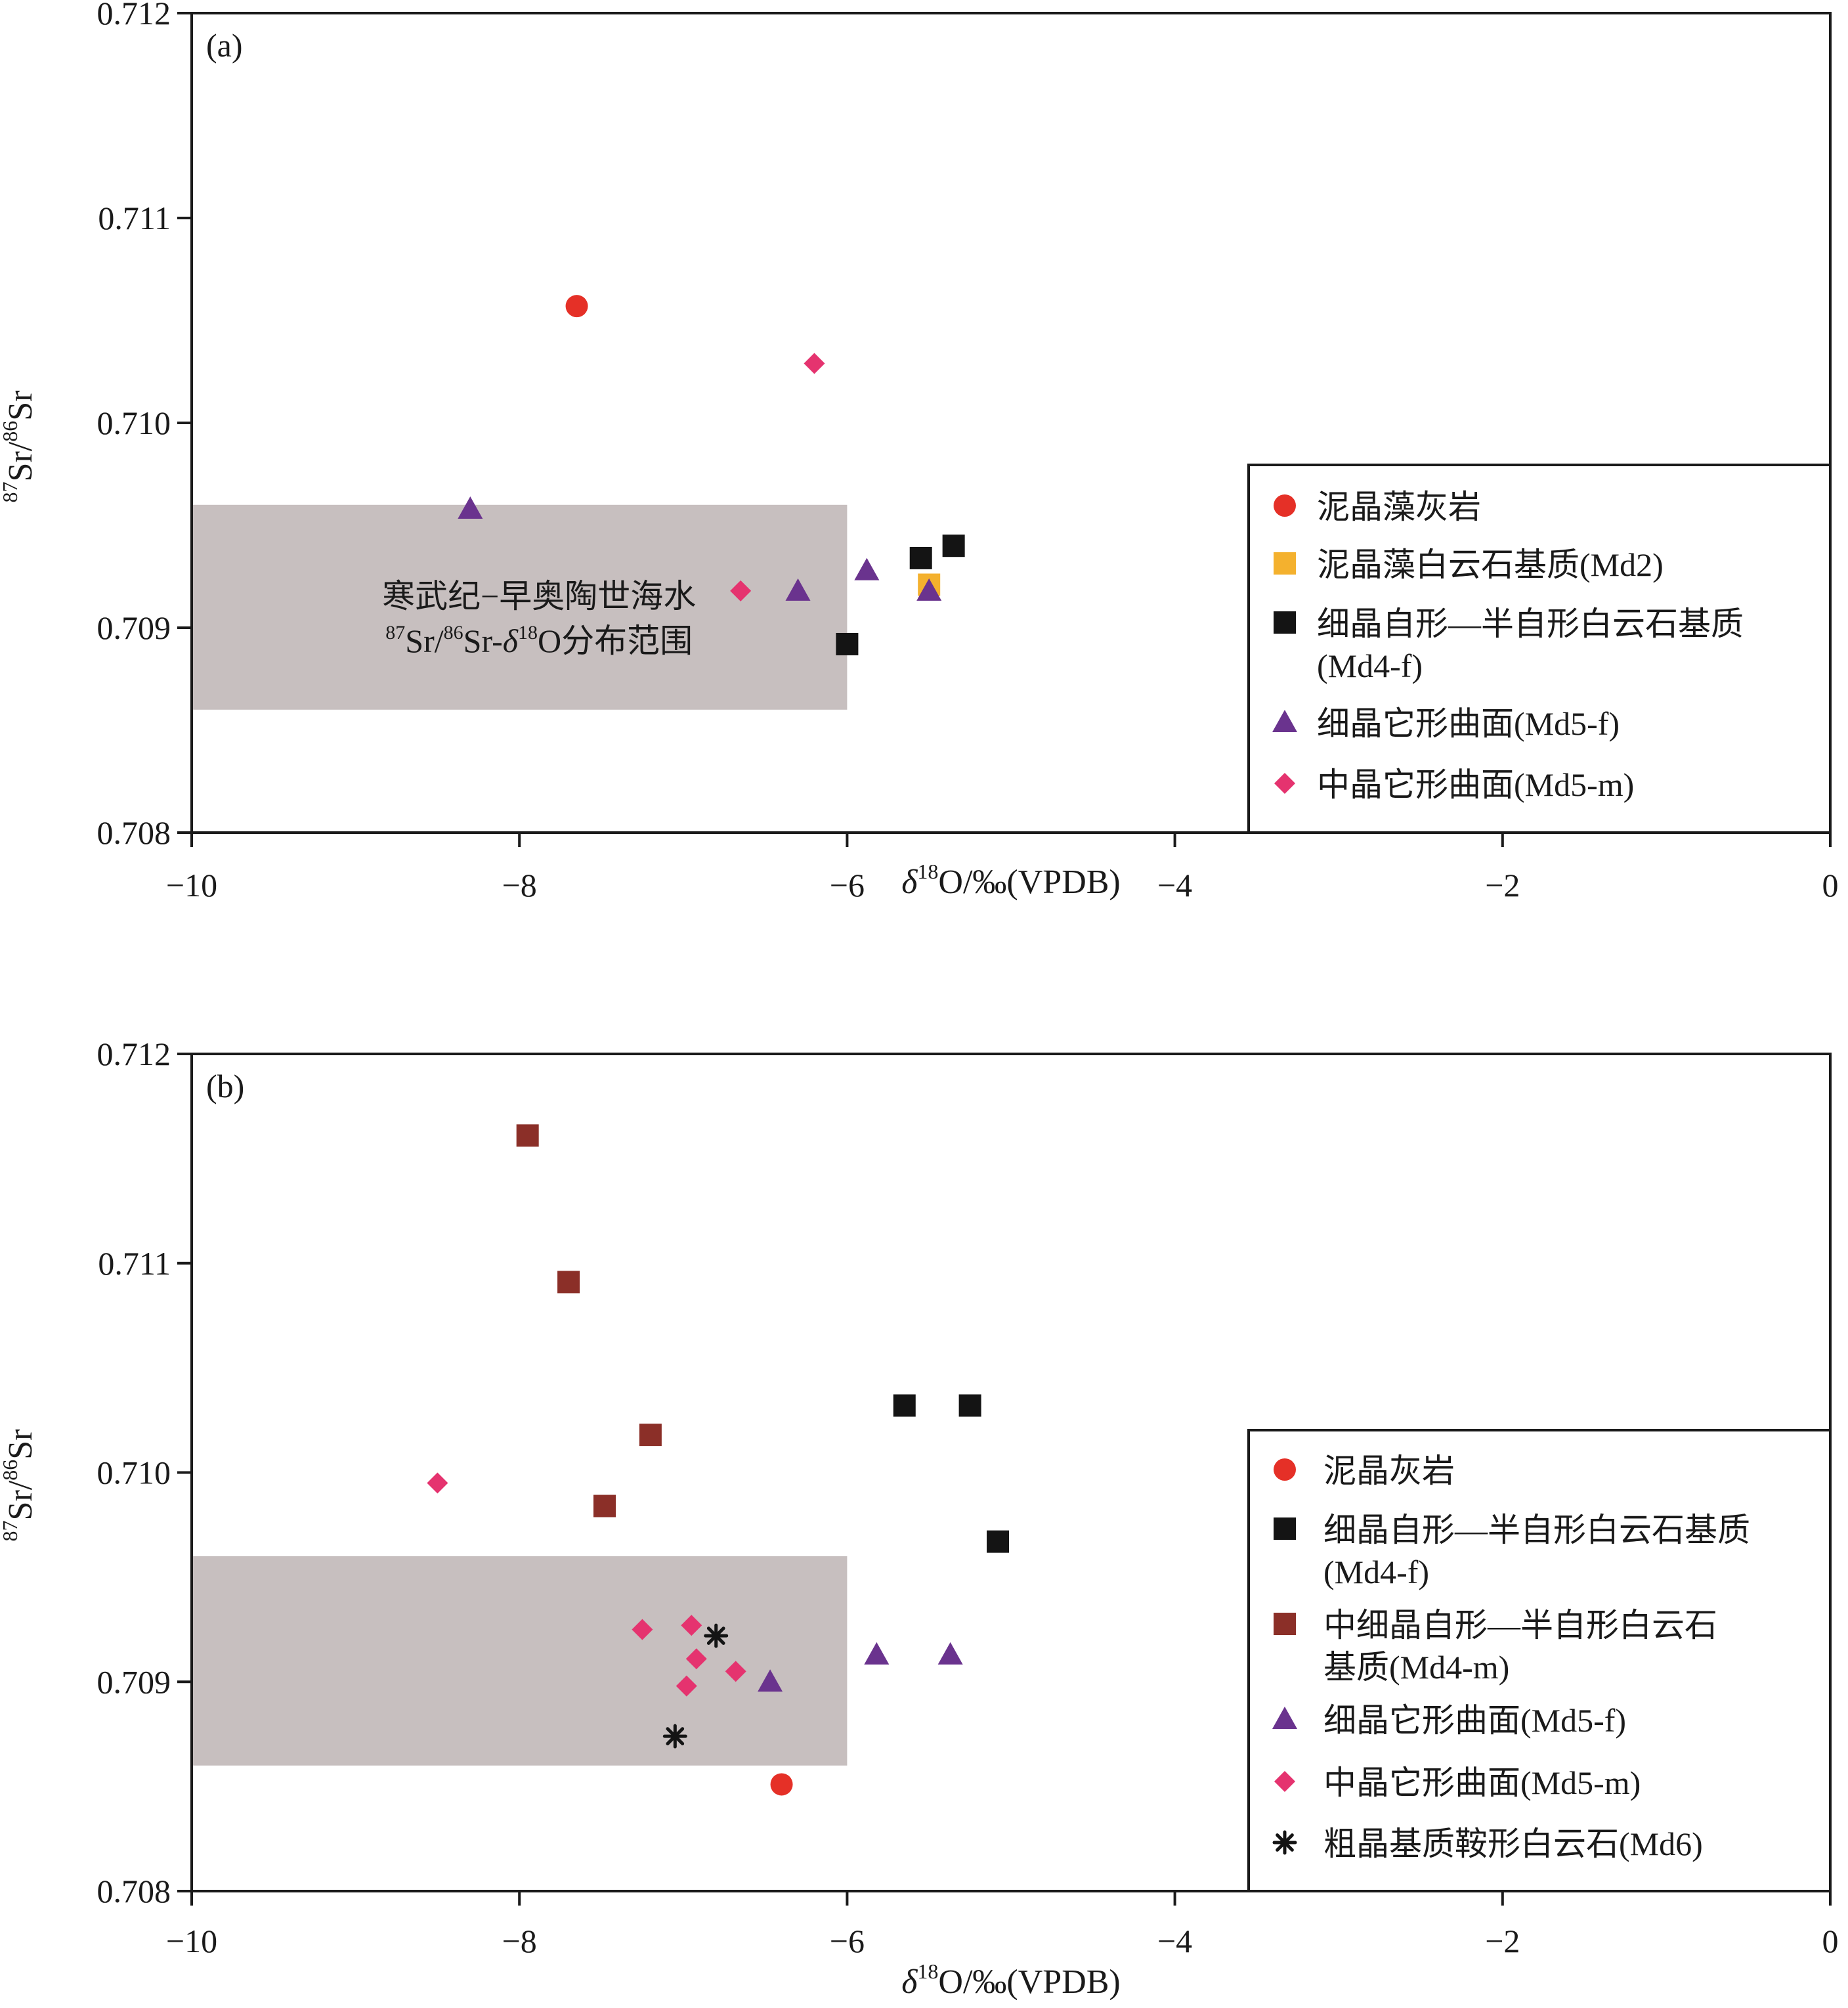  I want to click on legend-label: 中细晶自形—半自形白云石, so click(1520, 1625).